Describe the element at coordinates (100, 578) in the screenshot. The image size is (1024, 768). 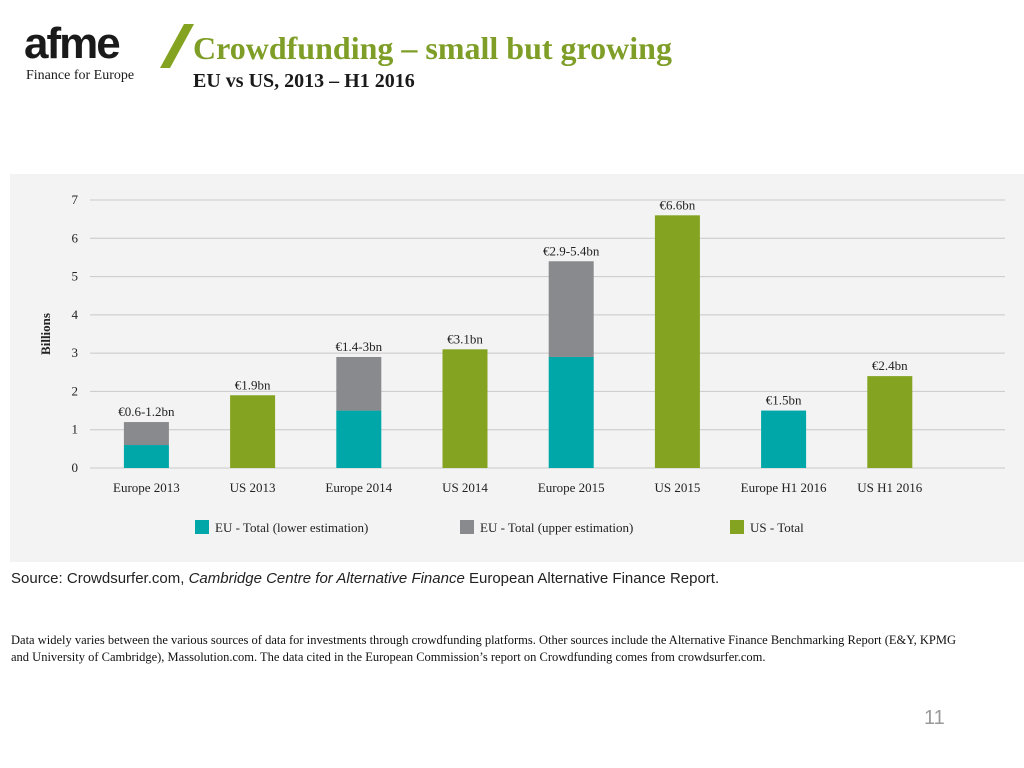
I see `source-prefix: Source: Crowdsurfer.com,` at that location.